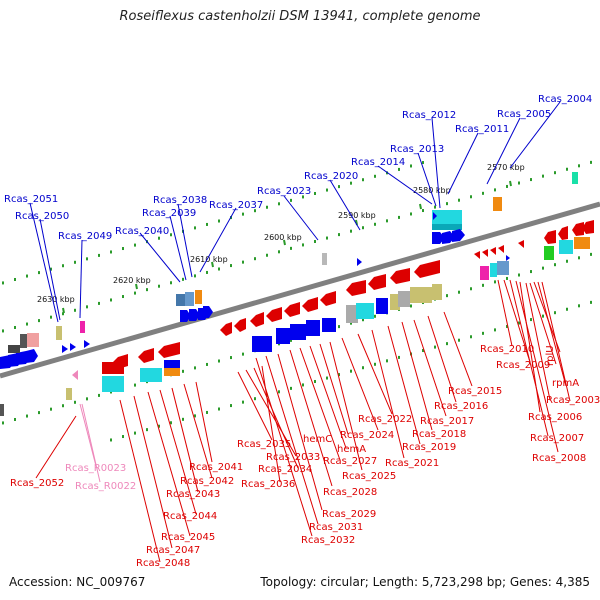  What do you see at coordinates (163, 563) in the screenshot?
I see `gene-label: Rcas_2048` at bounding box center [163, 563].